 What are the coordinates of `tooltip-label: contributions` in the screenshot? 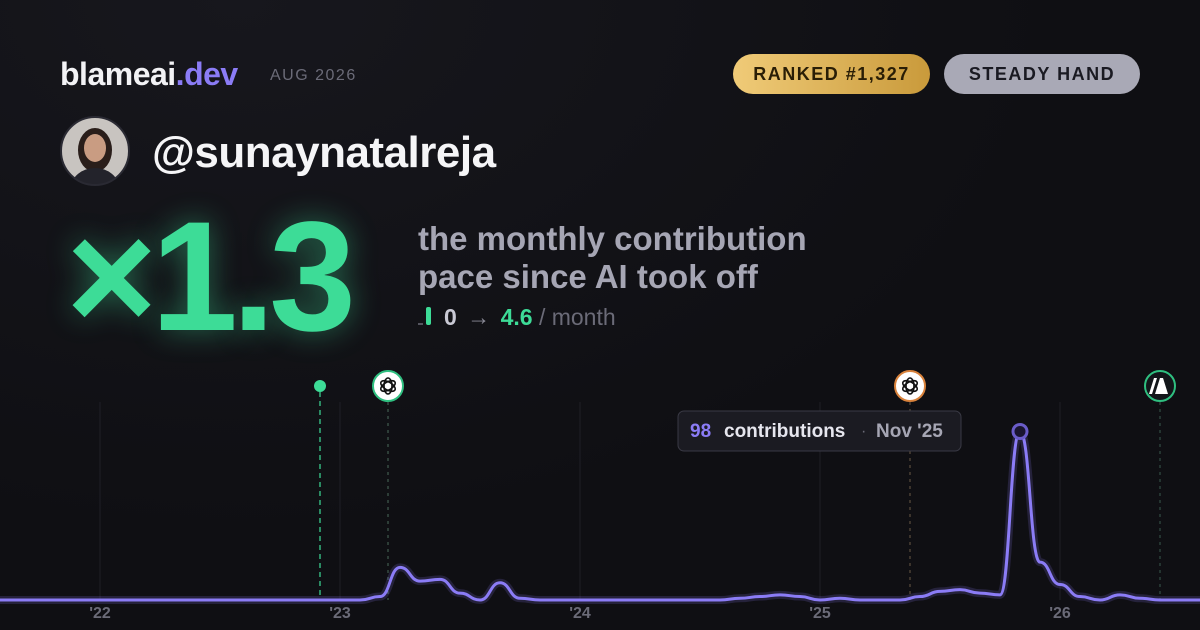 It's located at (784, 431).